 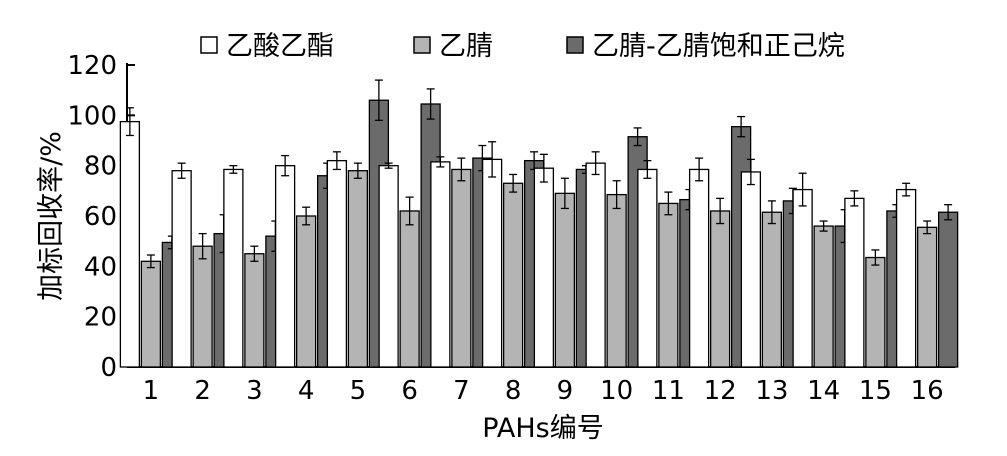 I want to click on x-tick-label: 12, so click(x=720, y=391).